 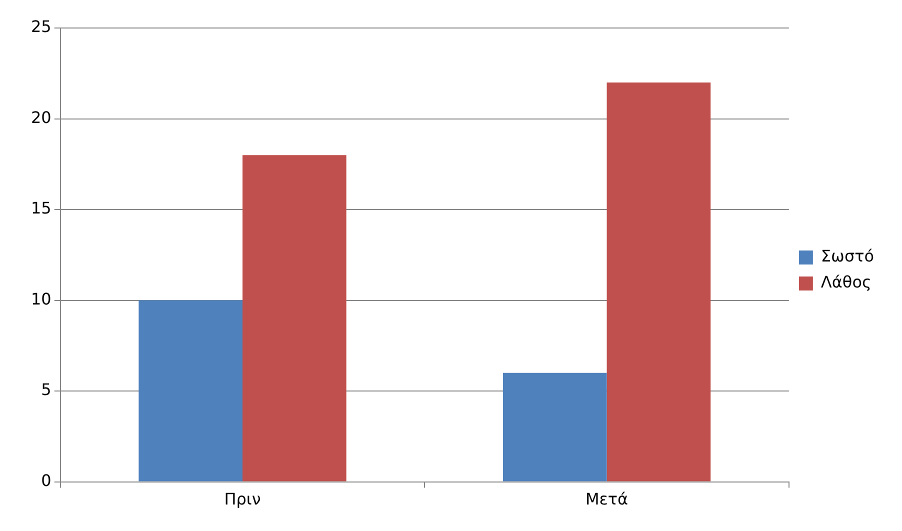 What do you see at coordinates (41, 26) in the screenshot?
I see `y-tick-label: 25` at bounding box center [41, 26].